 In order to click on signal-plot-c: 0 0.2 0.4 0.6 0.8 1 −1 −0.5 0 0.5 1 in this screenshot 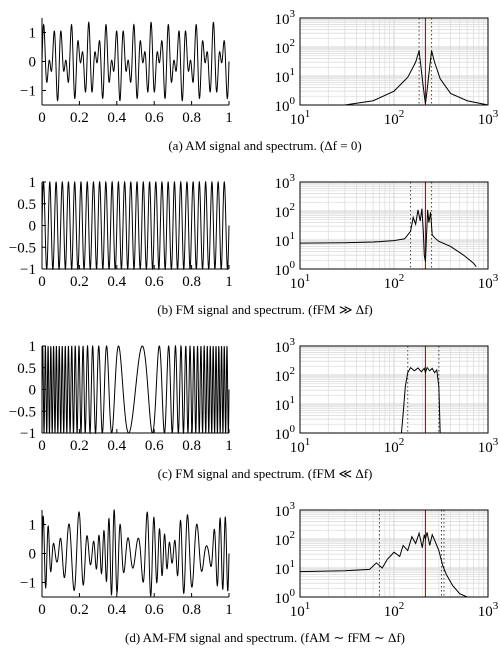, I will do `click(121, 396)`.